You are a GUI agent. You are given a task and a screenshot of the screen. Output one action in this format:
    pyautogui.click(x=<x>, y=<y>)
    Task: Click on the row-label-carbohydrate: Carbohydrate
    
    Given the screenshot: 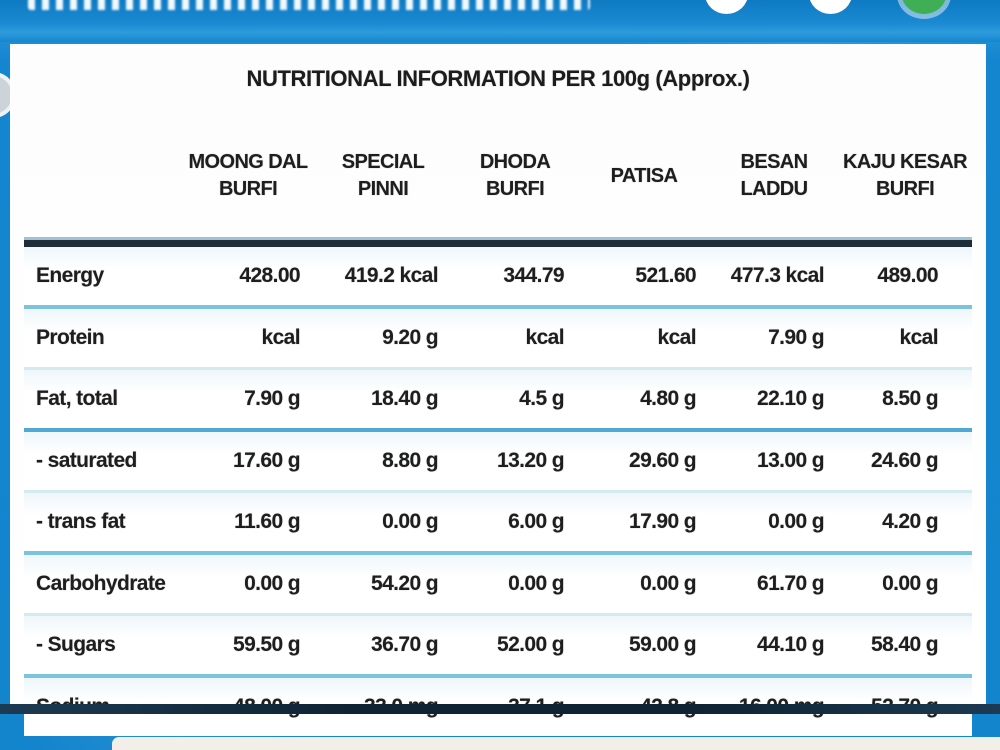 What is the action you would take?
    pyautogui.click(x=103, y=585)
    